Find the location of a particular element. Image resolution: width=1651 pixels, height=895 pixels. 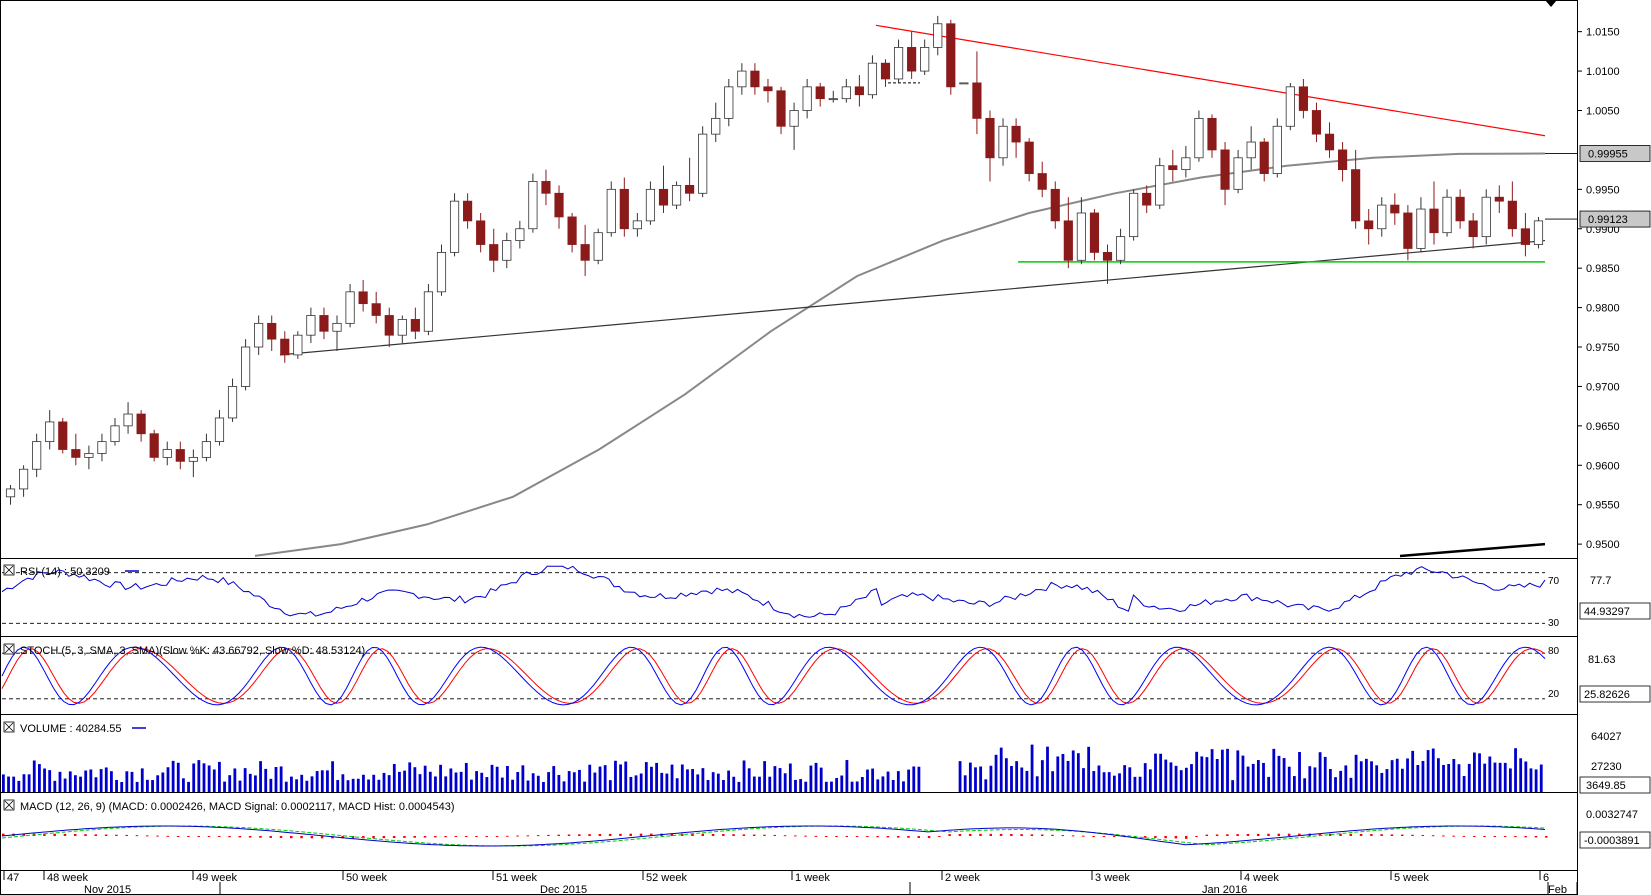

stoch-level-20: 20 is located at coordinates (1554, 694).